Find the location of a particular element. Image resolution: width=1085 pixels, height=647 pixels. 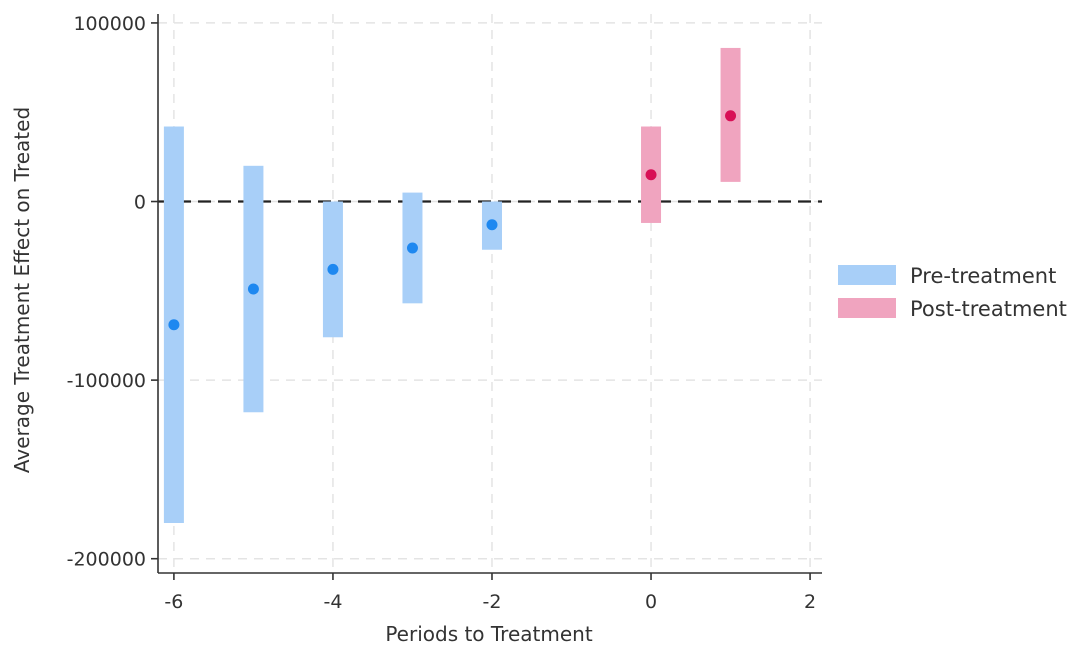

x-tick-label: -2 is located at coordinates (492, 602).